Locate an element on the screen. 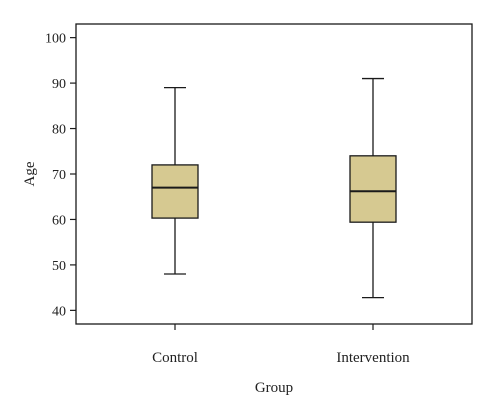  x-axis-label: Group is located at coordinates (274, 388).